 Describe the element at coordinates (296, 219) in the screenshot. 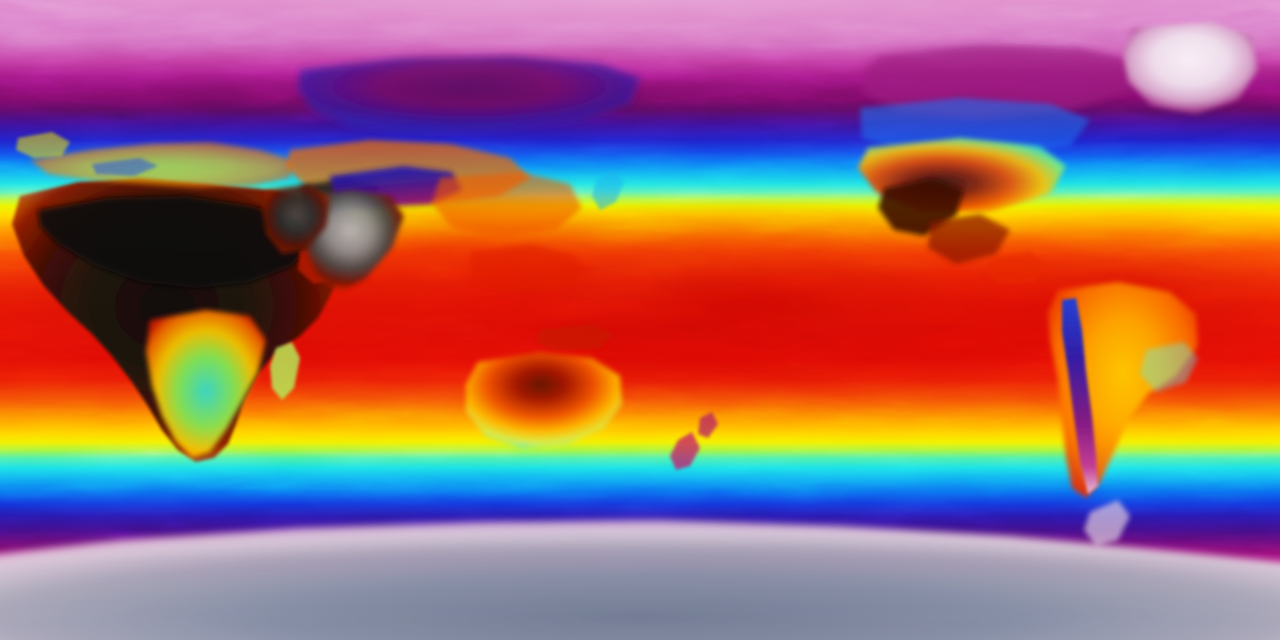

I see `landmass-arabia` at that location.